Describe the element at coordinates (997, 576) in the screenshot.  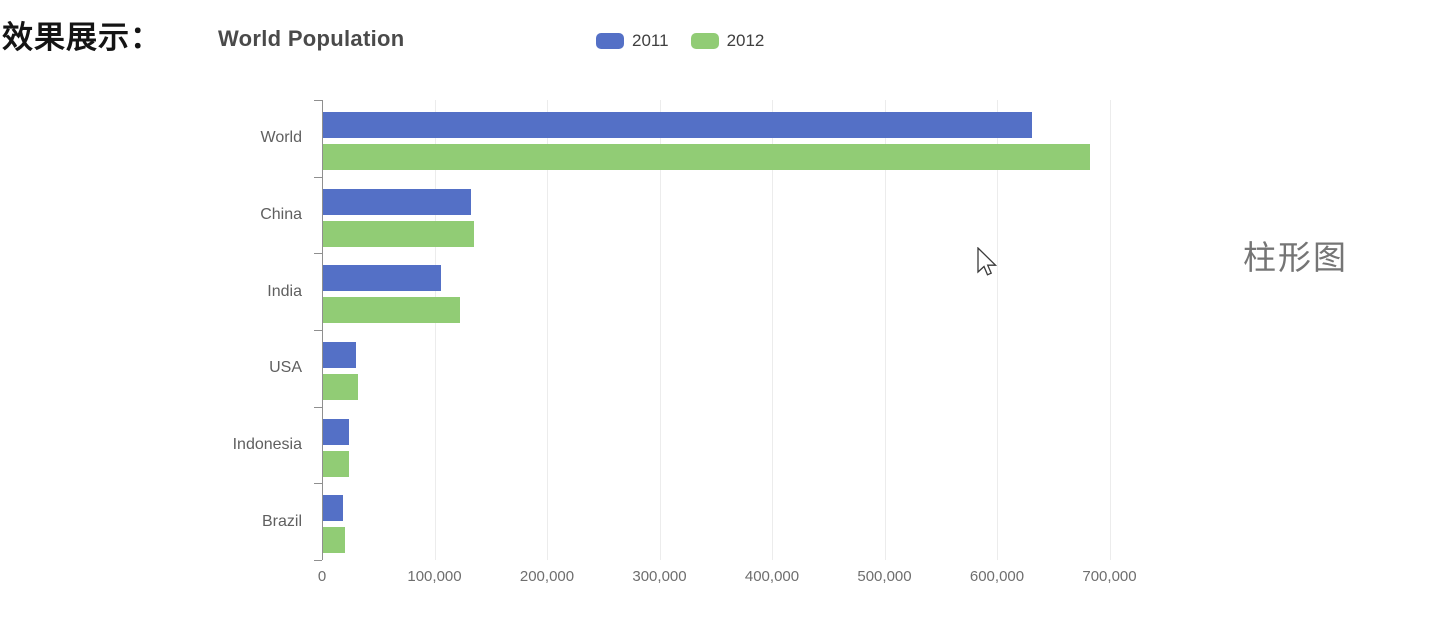
I see `x-tick-label: 600,000` at that location.